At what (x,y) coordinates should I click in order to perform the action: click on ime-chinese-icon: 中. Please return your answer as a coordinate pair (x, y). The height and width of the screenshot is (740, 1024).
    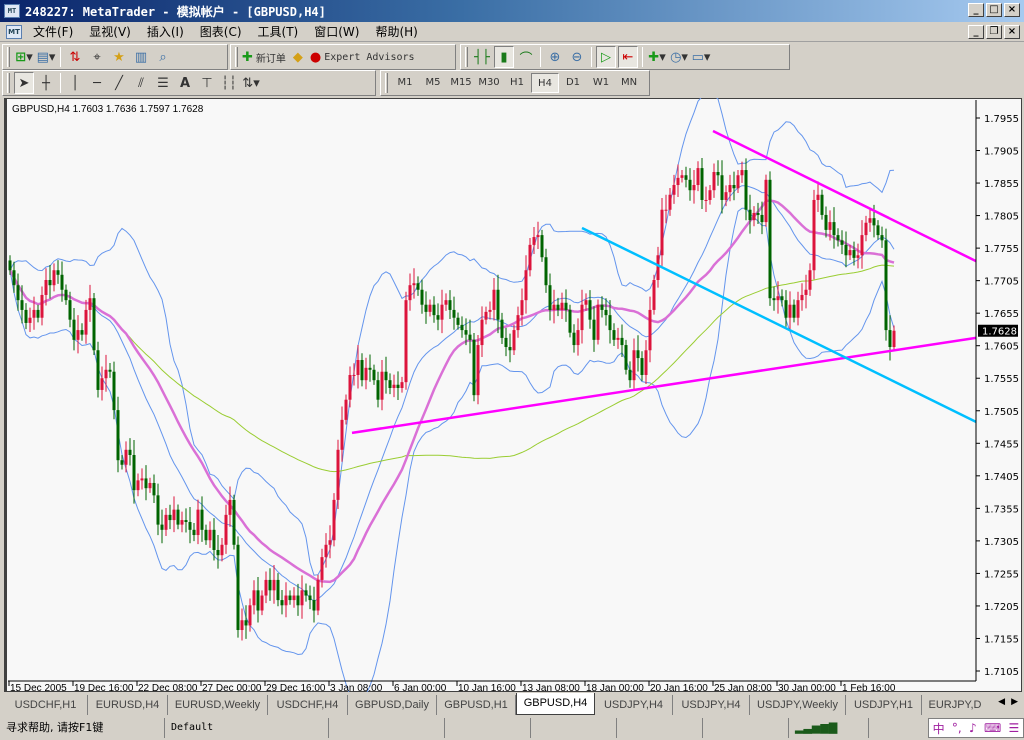
    Looking at the image, I should click on (938, 728).